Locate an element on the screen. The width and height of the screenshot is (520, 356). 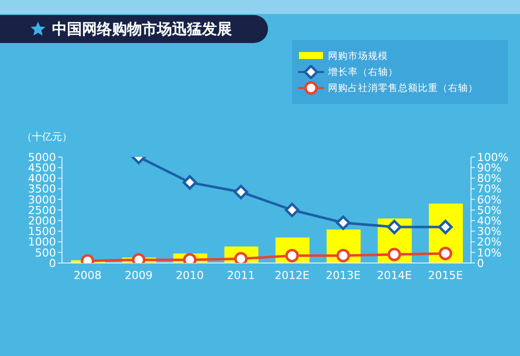
legend-label: 网购市场规模 is located at coordinates (358, 56).